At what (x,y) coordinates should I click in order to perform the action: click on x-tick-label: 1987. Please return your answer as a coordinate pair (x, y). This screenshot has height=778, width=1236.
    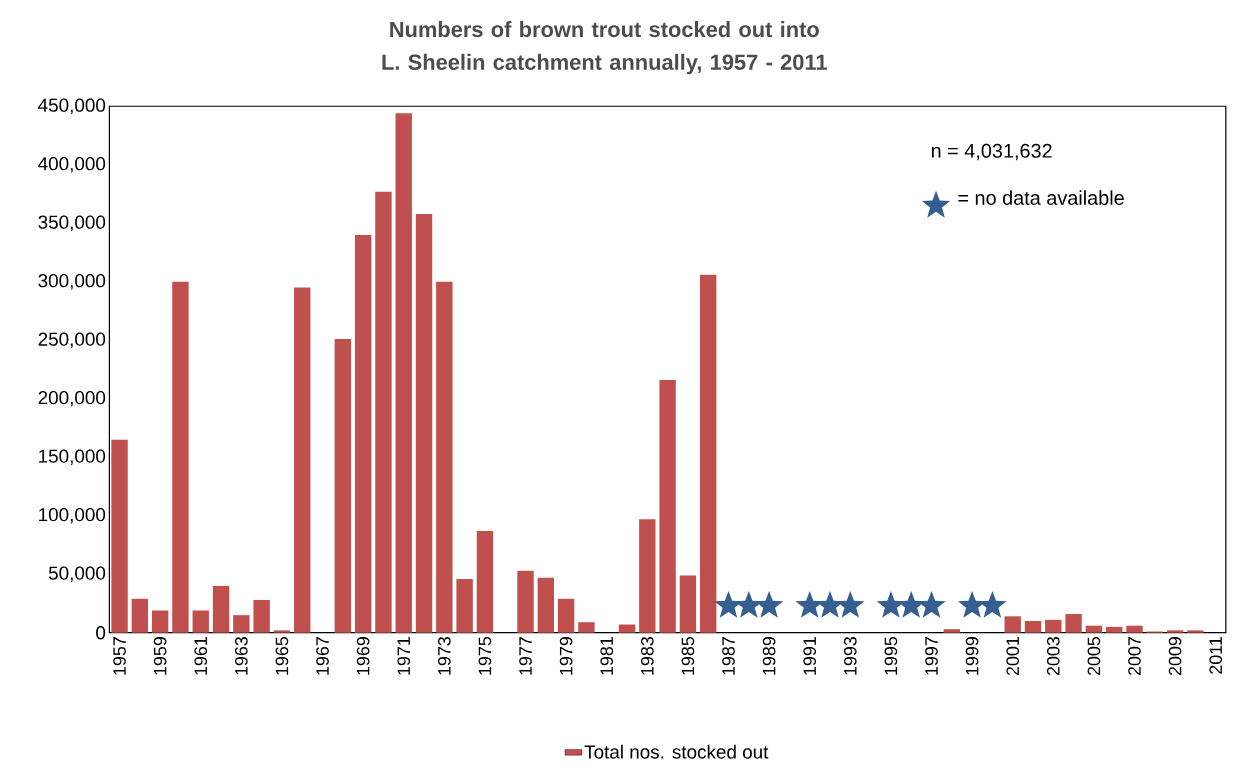
    Looking at the image, I should click on (728, 656).